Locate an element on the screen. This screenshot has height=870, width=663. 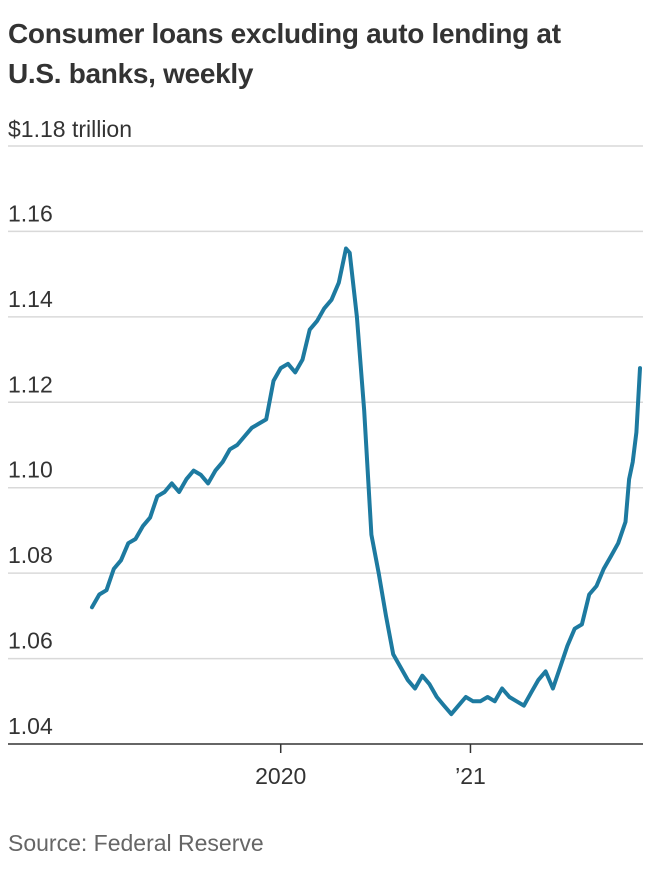
x-axis: 2020 ’21 is located at coordinates (325, 766).